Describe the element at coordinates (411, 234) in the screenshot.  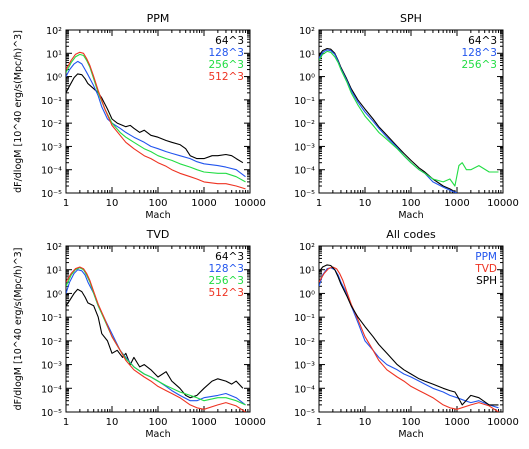
I see `chart-title: All codes` at that location.